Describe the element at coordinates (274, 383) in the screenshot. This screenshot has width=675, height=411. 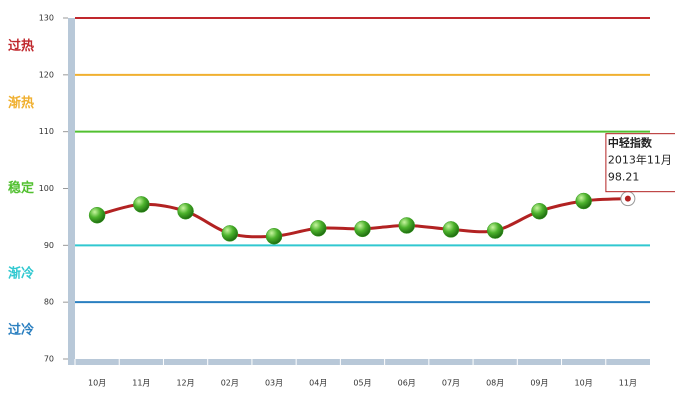
I see `x-tick-label: 03月` at that location.